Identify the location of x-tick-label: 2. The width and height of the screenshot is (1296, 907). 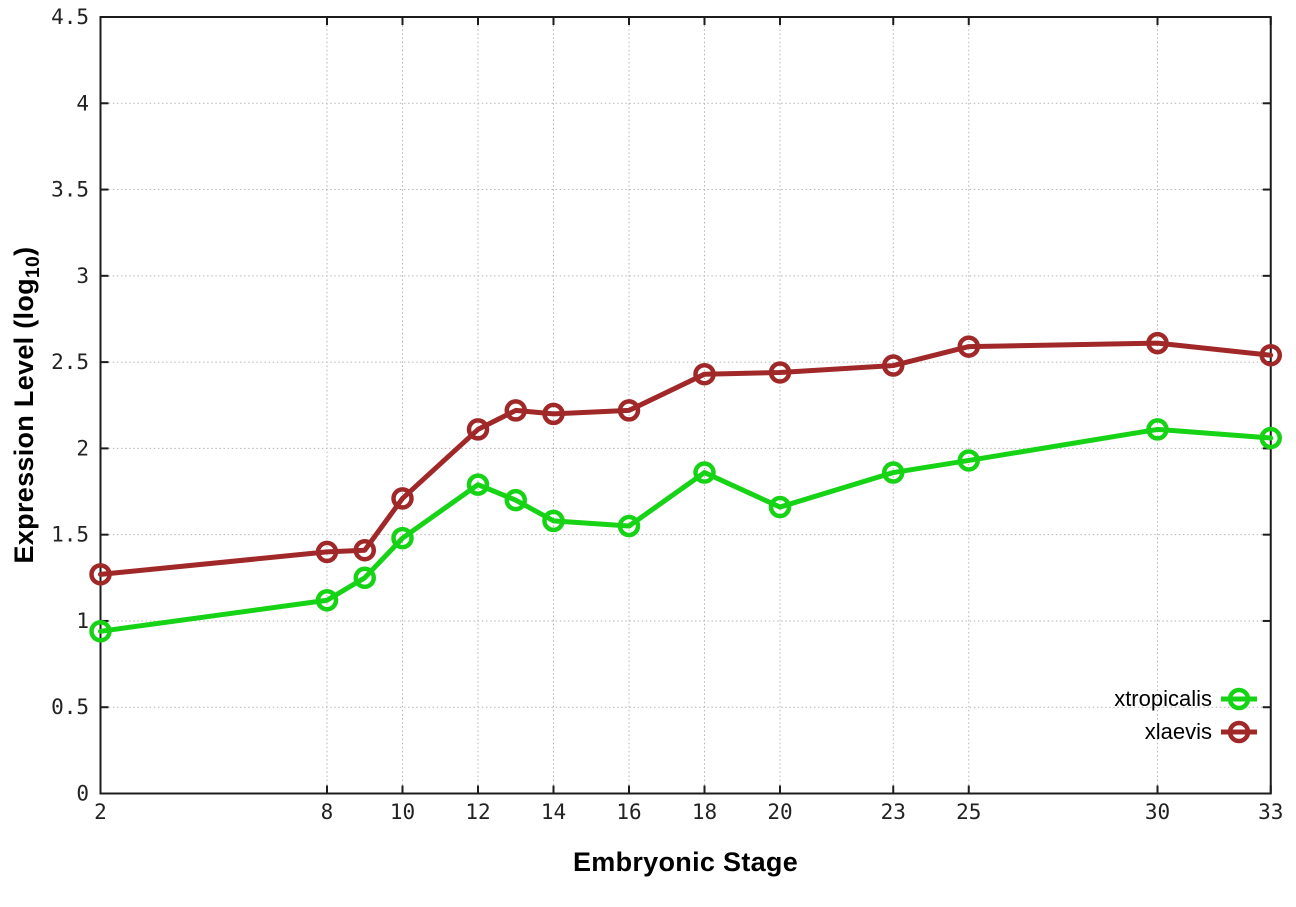
(100, 812).